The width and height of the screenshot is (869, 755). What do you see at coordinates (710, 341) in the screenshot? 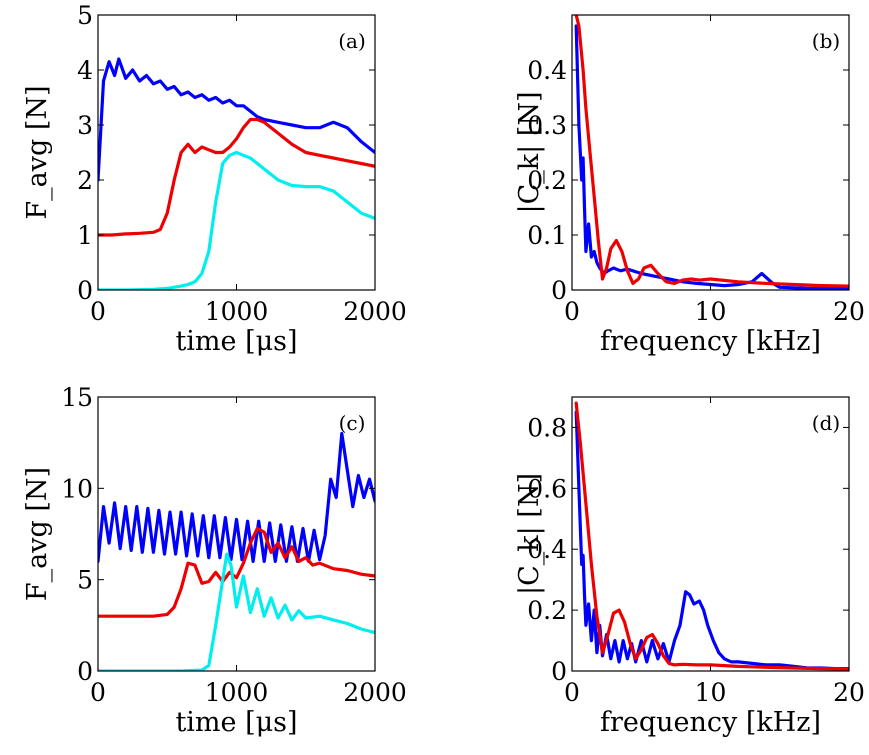
I see `panel-b-x-axis-label: frequency [kHz]` at bounding box center [710, 341].